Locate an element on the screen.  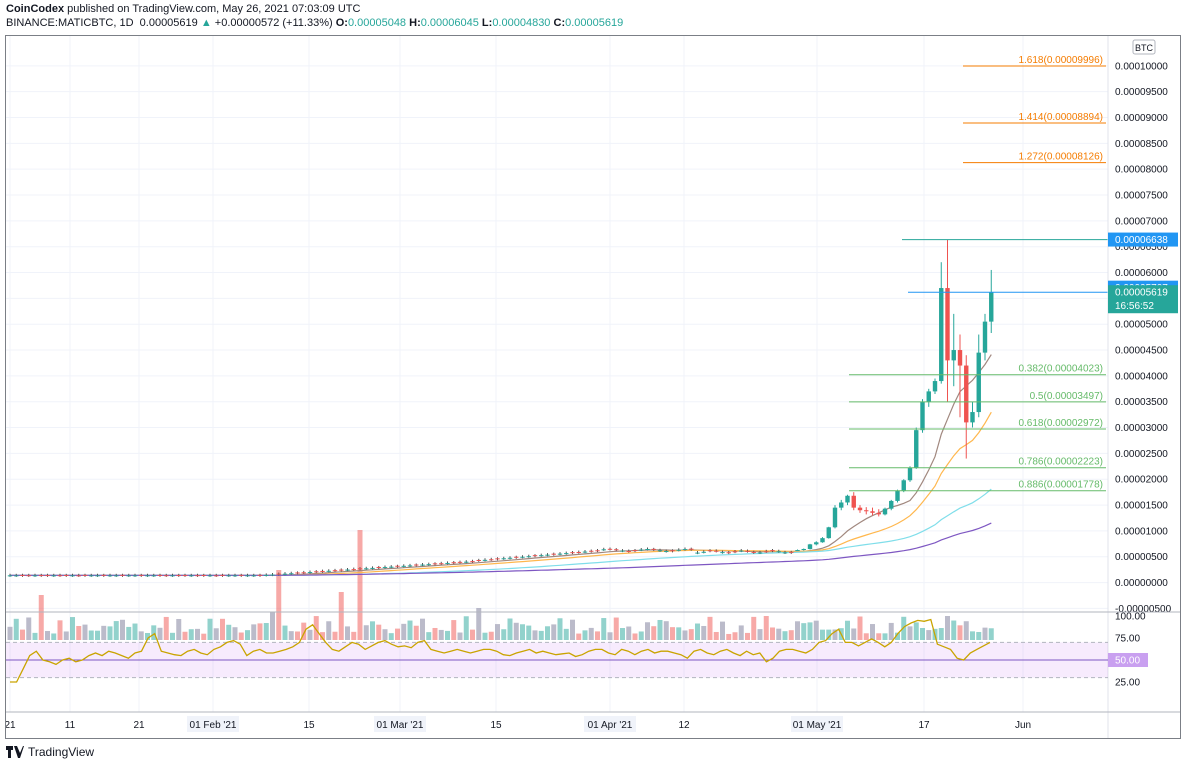
price-tick-label: 0.00000500 is located at coordinates (1141, 557).